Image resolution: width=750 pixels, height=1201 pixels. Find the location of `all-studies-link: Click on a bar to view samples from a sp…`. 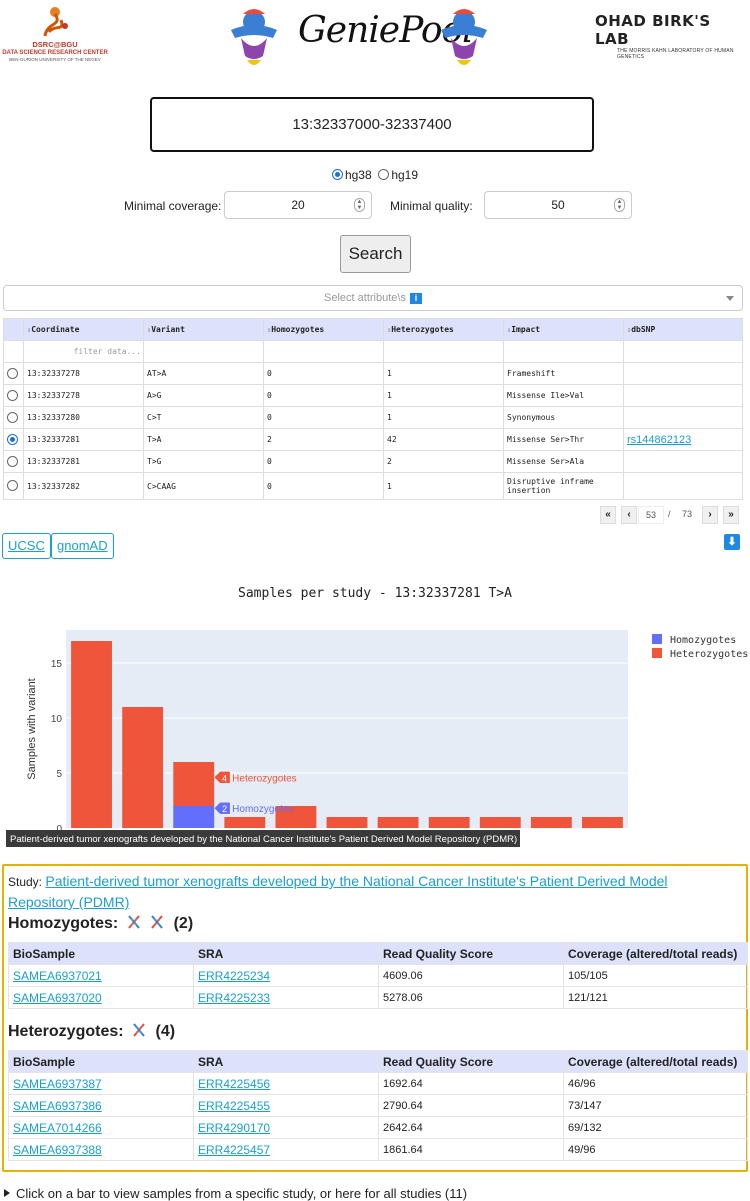

all-studies-link: Click on a bar to view samples from a sp… is located at coordinates (235, 1193).